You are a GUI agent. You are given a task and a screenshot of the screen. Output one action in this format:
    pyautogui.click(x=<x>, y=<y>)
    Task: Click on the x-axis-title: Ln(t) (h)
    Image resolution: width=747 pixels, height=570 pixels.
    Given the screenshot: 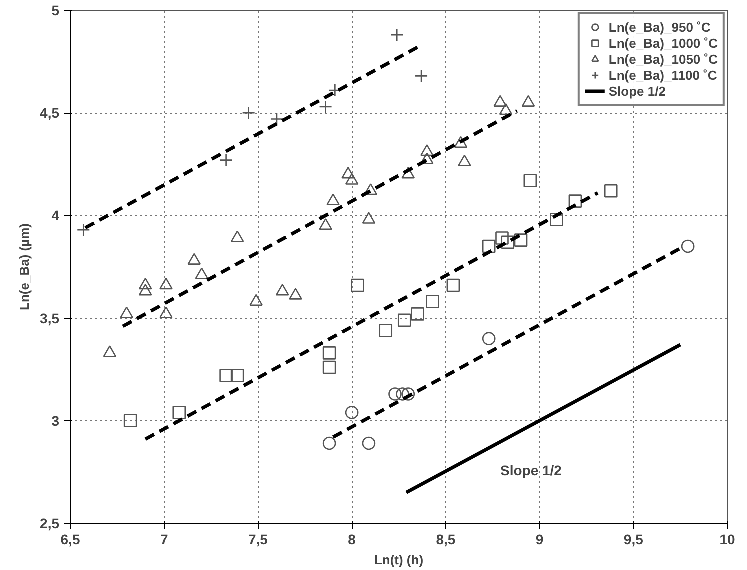 What is the action you would take?
    pyautogui.click(x=399, y=560)
    